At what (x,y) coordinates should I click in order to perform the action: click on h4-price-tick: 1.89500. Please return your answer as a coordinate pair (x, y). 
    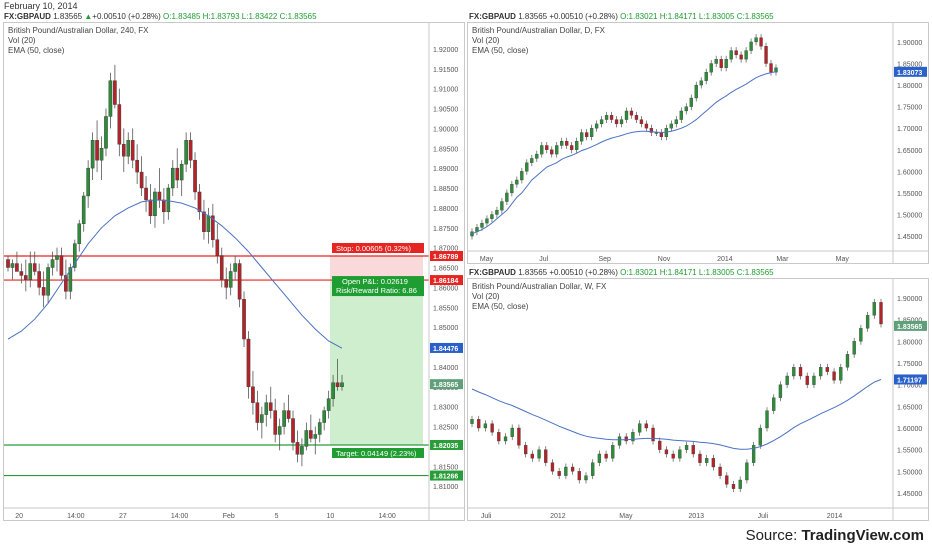
    Looking at the image, I should click on (445, 149).